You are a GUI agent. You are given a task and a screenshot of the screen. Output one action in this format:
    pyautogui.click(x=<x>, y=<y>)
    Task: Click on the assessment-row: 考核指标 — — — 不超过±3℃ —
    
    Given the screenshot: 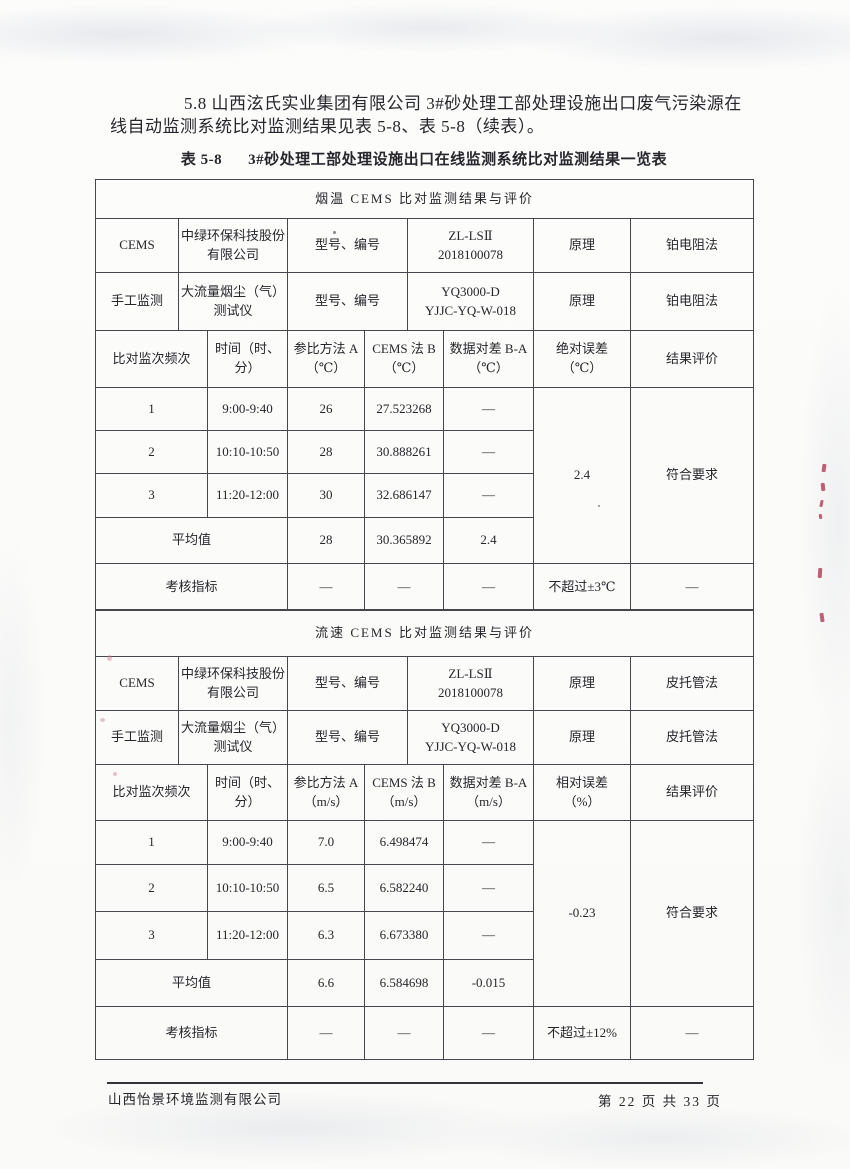 What is the action you would take?
    pyautogui.click(x=425, y=587)
    